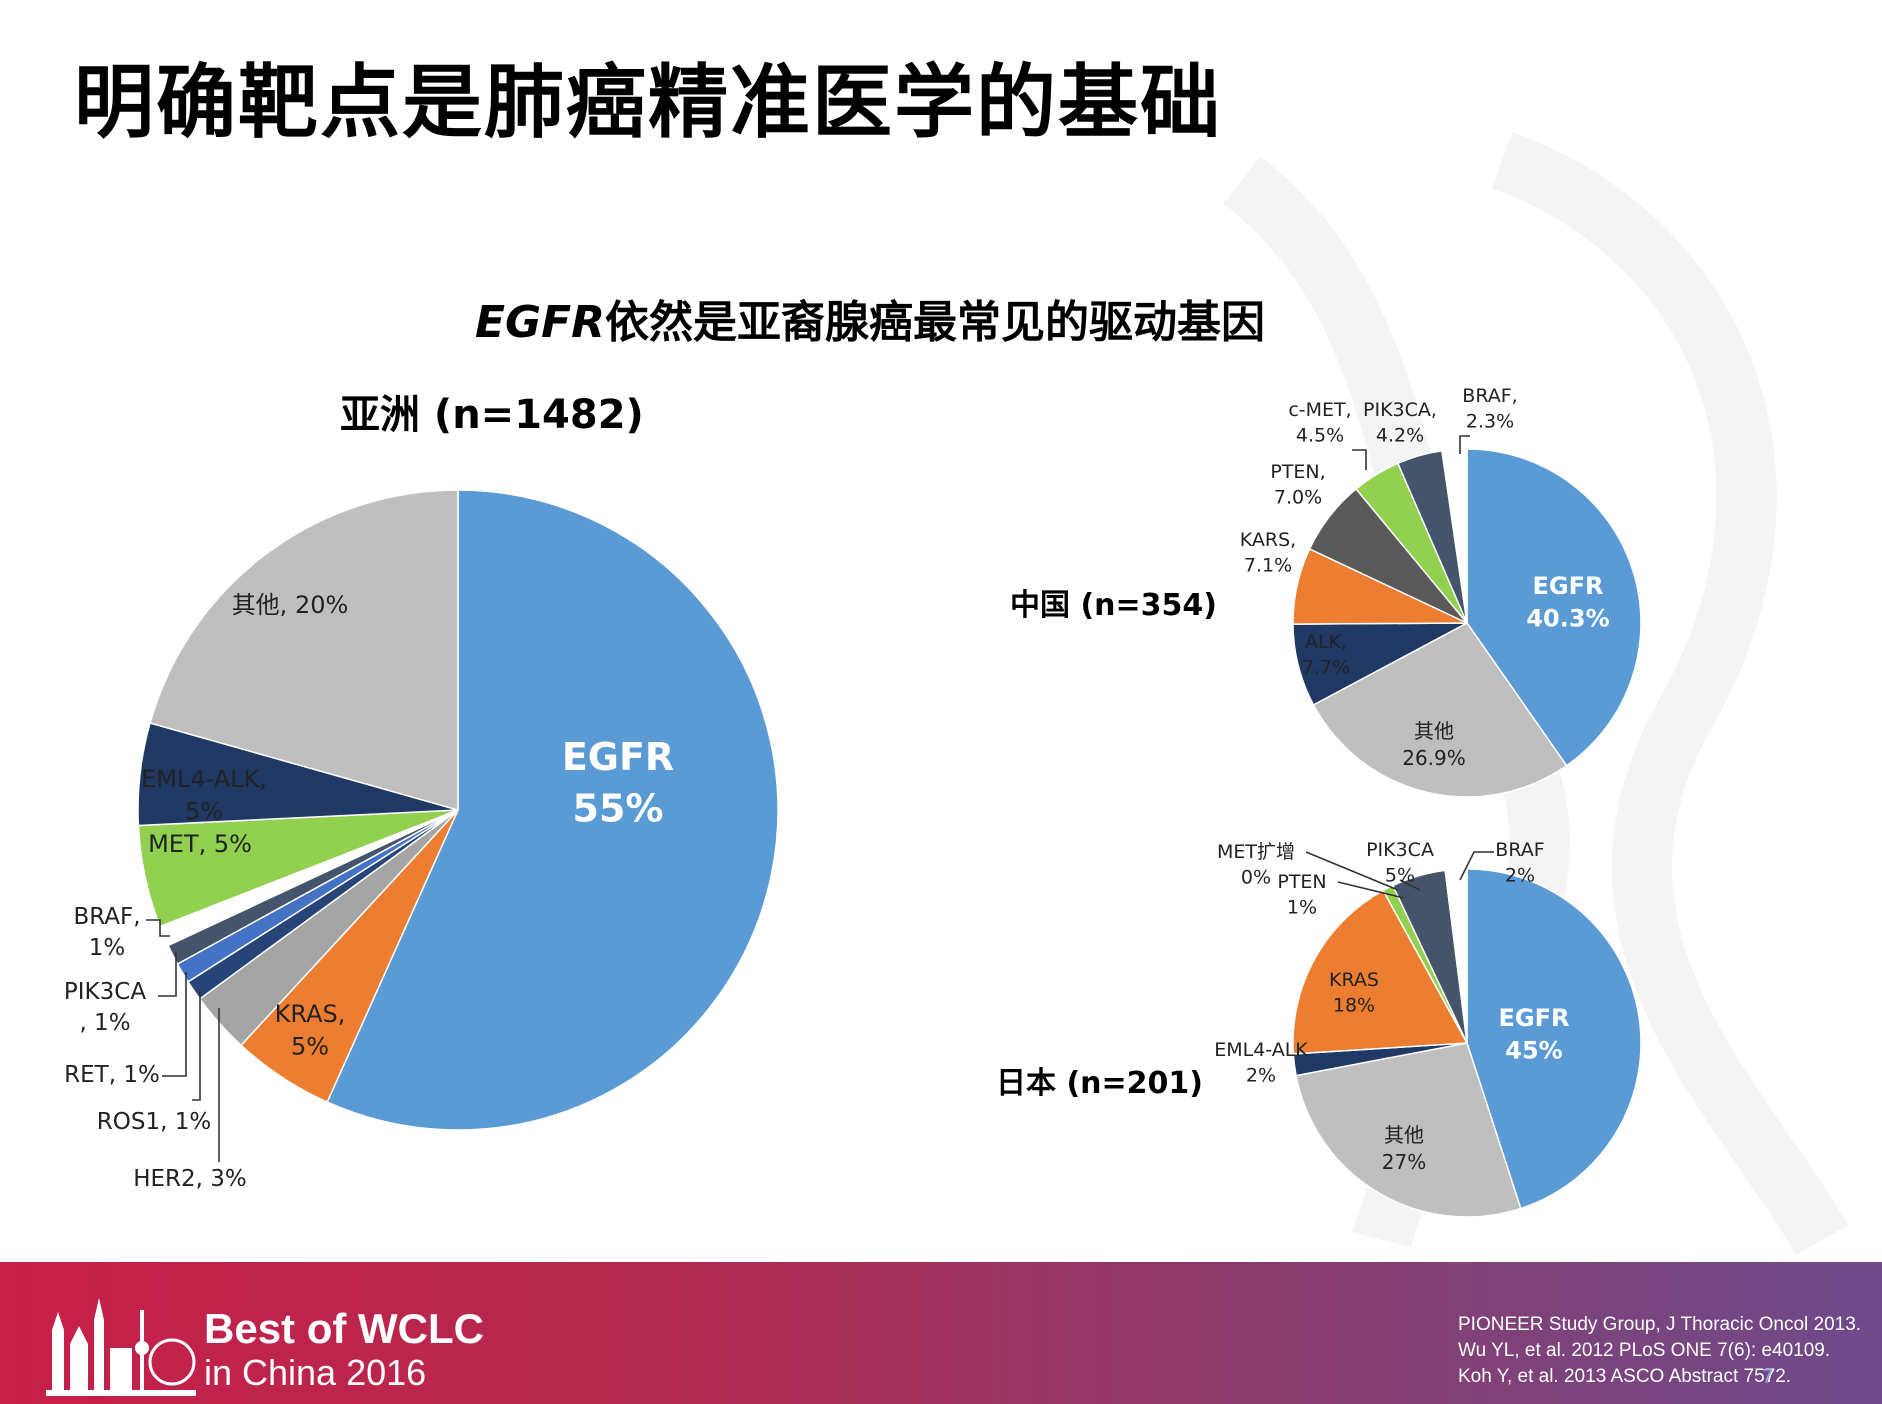  What do you see at coordinates (1326, 642) in the screenshot?
I see `slice-label-alk: ALK,` at bounding box center [1326, 642].